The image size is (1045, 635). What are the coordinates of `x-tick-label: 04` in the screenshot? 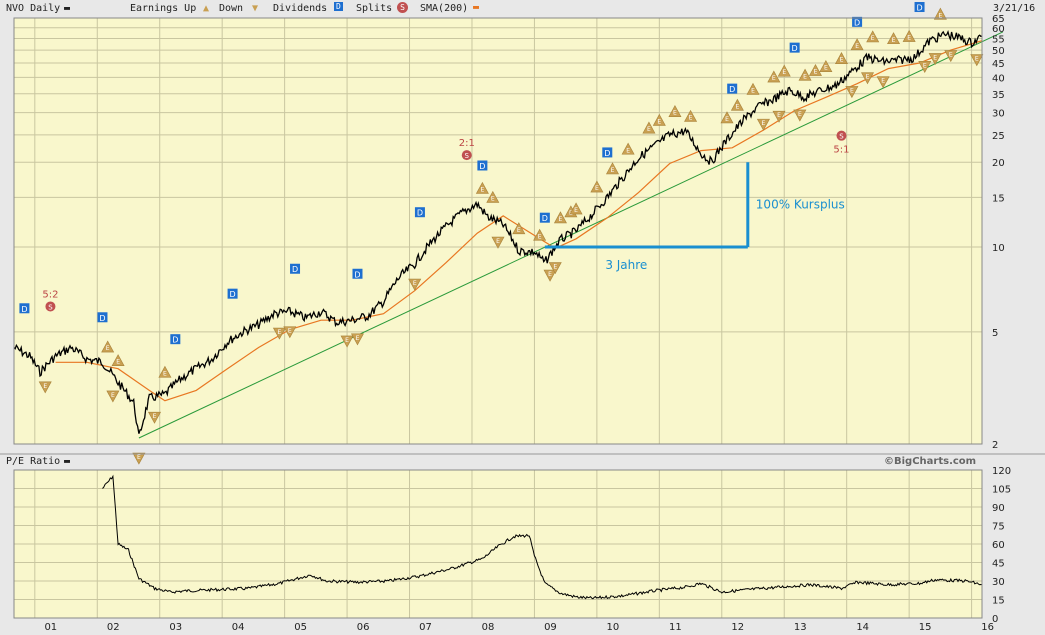 It's located at (238, 627).